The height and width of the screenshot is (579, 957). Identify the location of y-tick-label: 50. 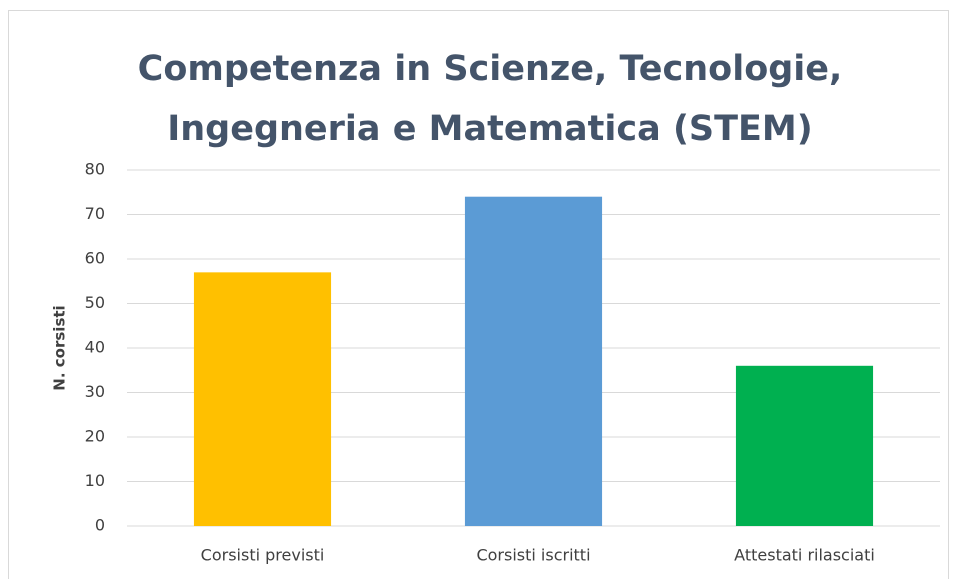
(95, 302).